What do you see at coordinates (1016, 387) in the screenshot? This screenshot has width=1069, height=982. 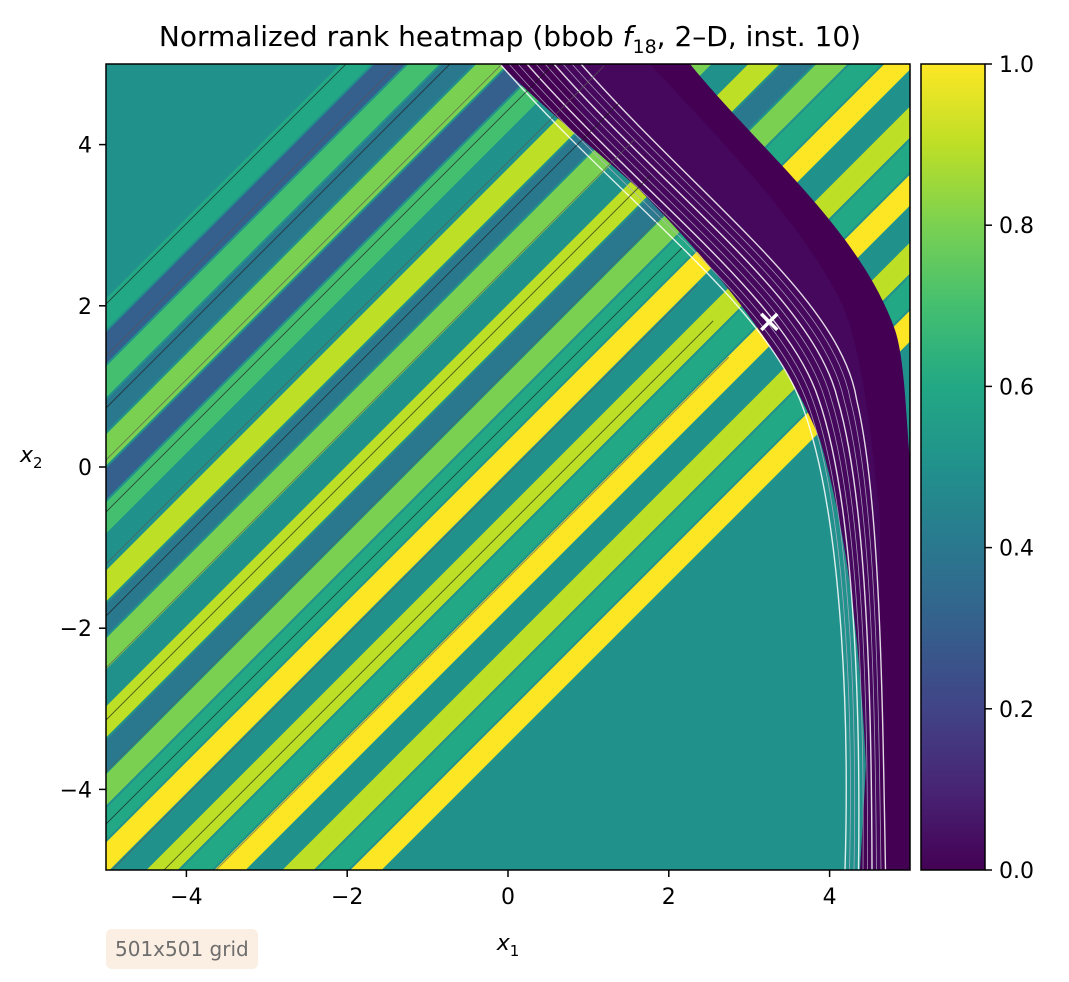 I see `colorbar-tick-label: 0.6` at bounding box center [1016, 387].